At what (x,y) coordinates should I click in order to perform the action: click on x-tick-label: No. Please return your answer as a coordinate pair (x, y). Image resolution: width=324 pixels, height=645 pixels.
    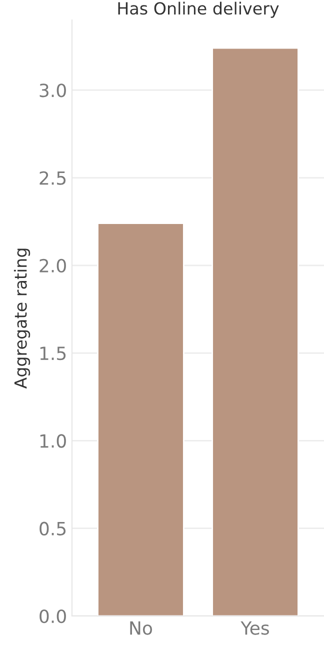
    Looking at the image, I should click on (141, 628).